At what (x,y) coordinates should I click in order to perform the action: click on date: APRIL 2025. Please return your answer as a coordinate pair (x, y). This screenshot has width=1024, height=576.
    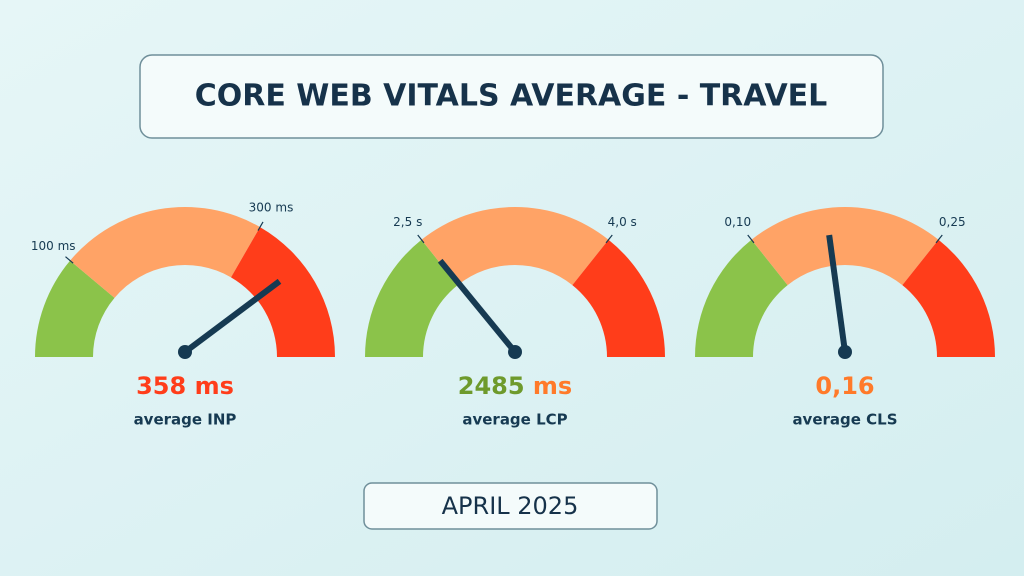
    Looking at the image, I should click on (510, 506).